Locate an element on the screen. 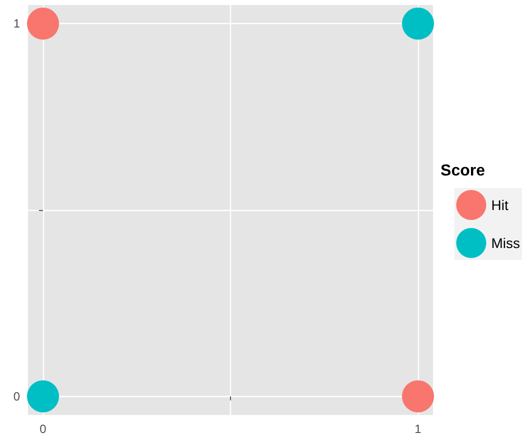 The height and width of the screenshot is (438, 530). legend-label: Miss is located at coordinates (505, 243).